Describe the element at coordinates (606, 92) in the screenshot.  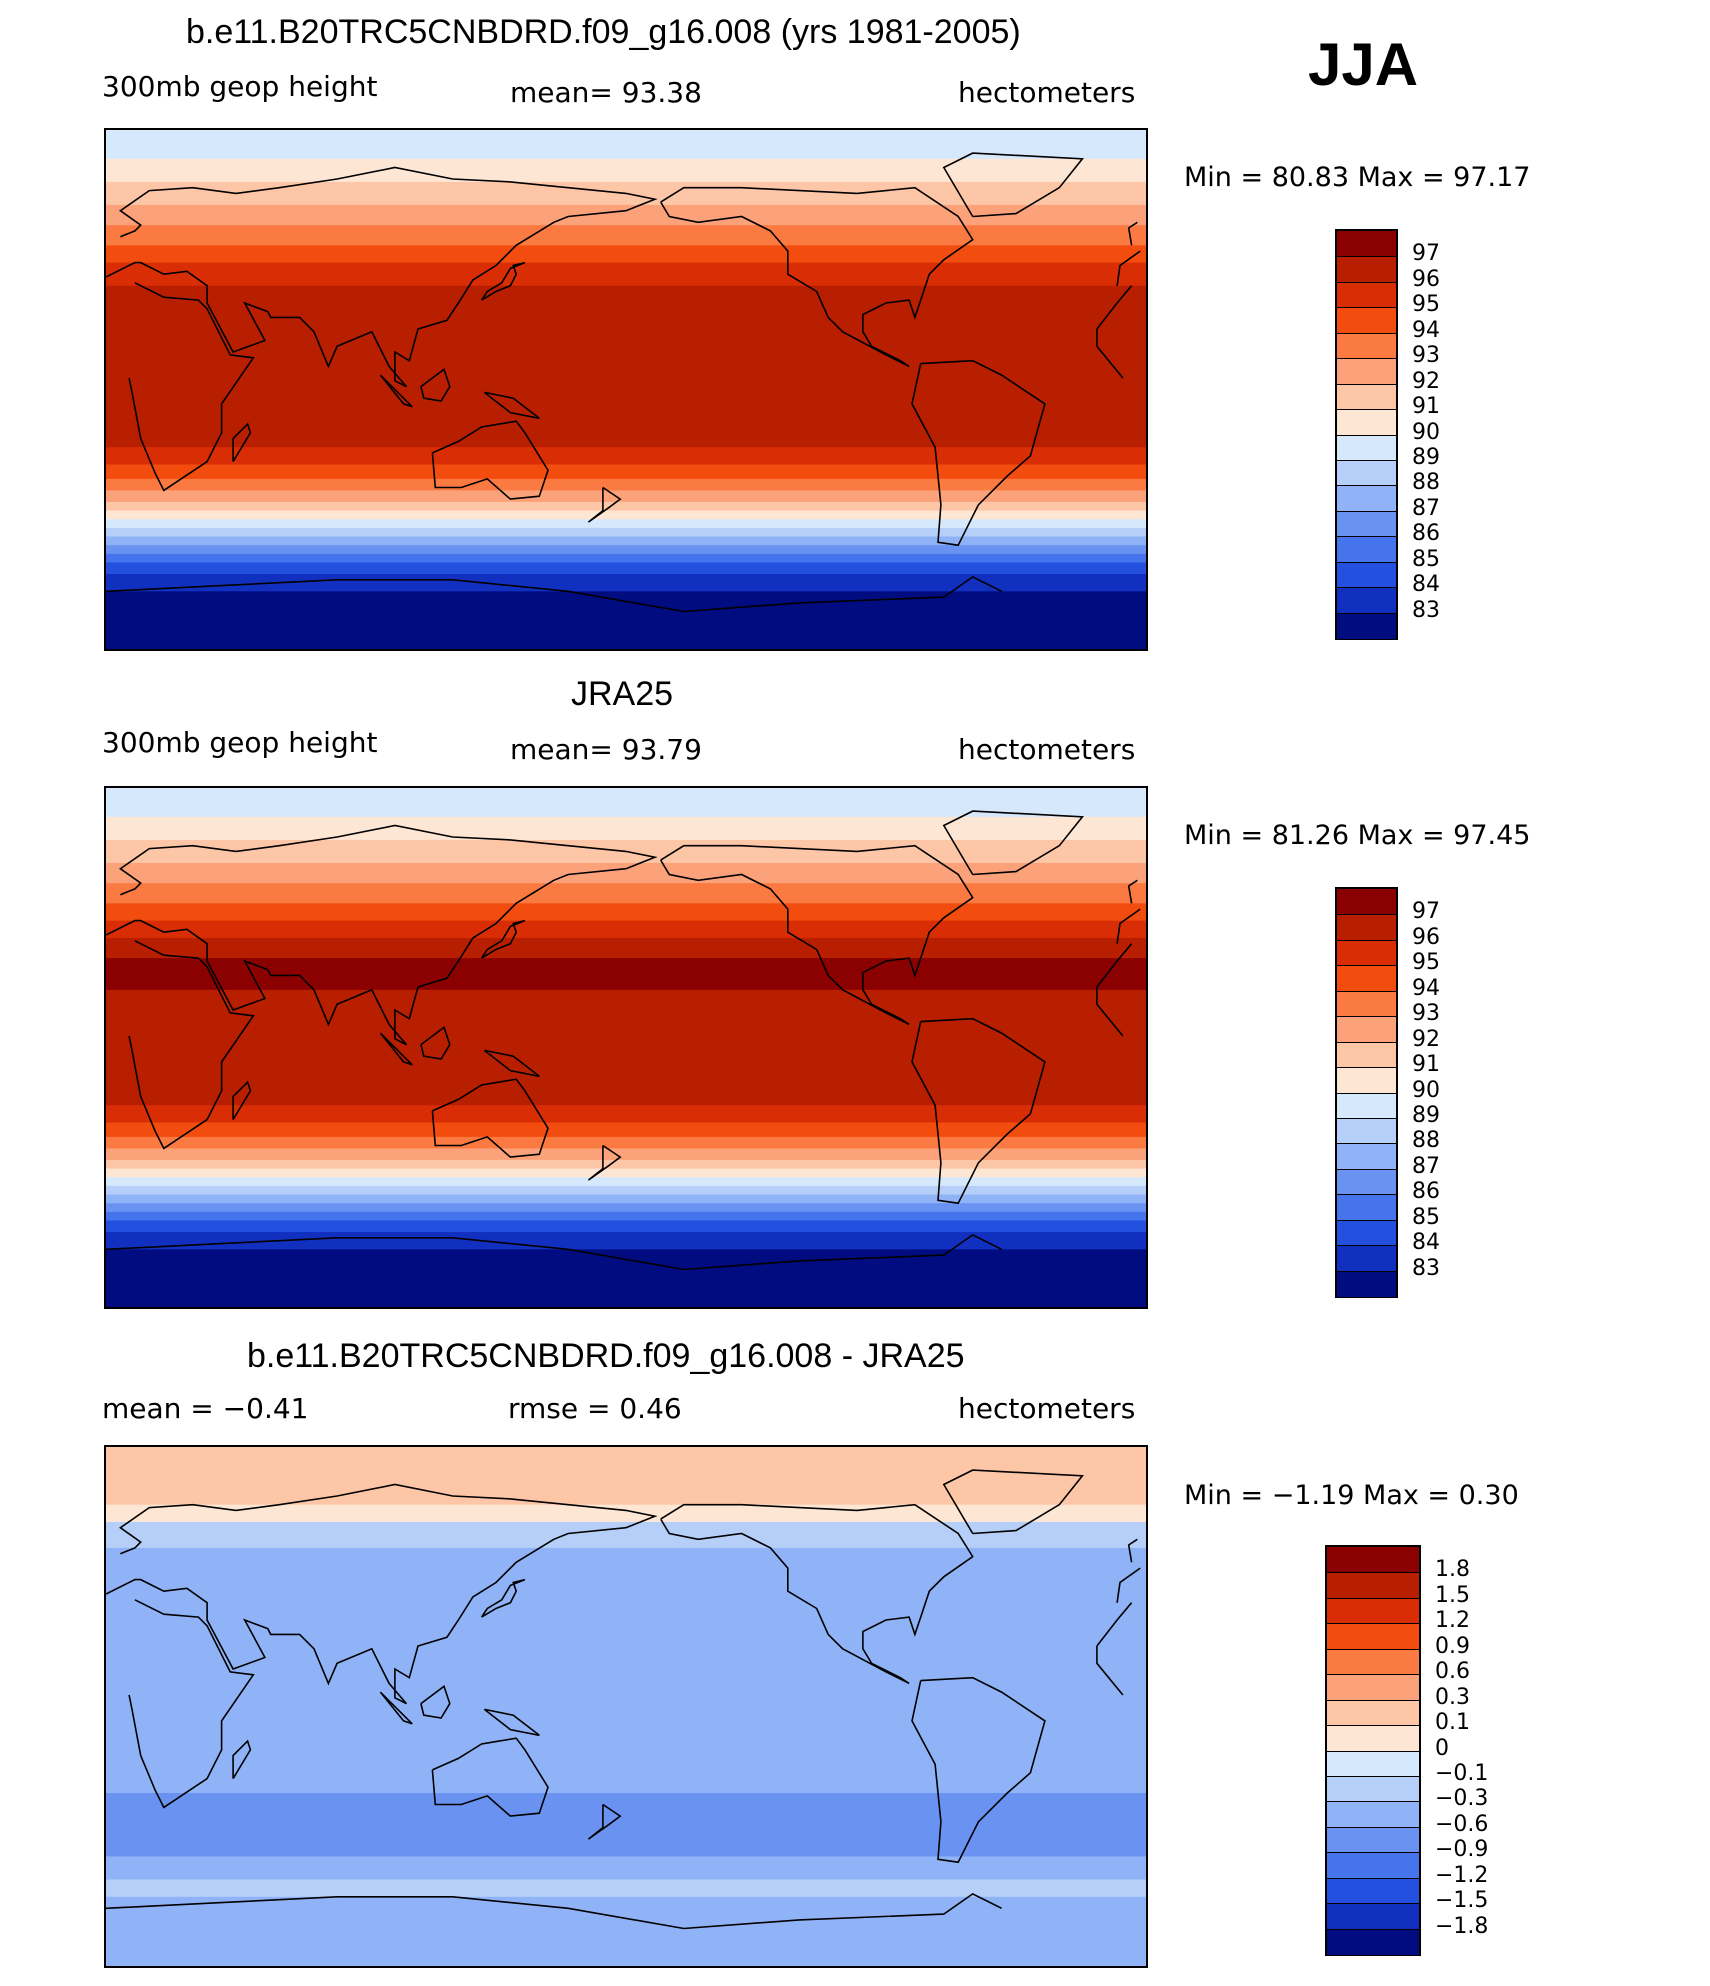
I see `panel-1-mean-label: mean= 93.38` at that location.